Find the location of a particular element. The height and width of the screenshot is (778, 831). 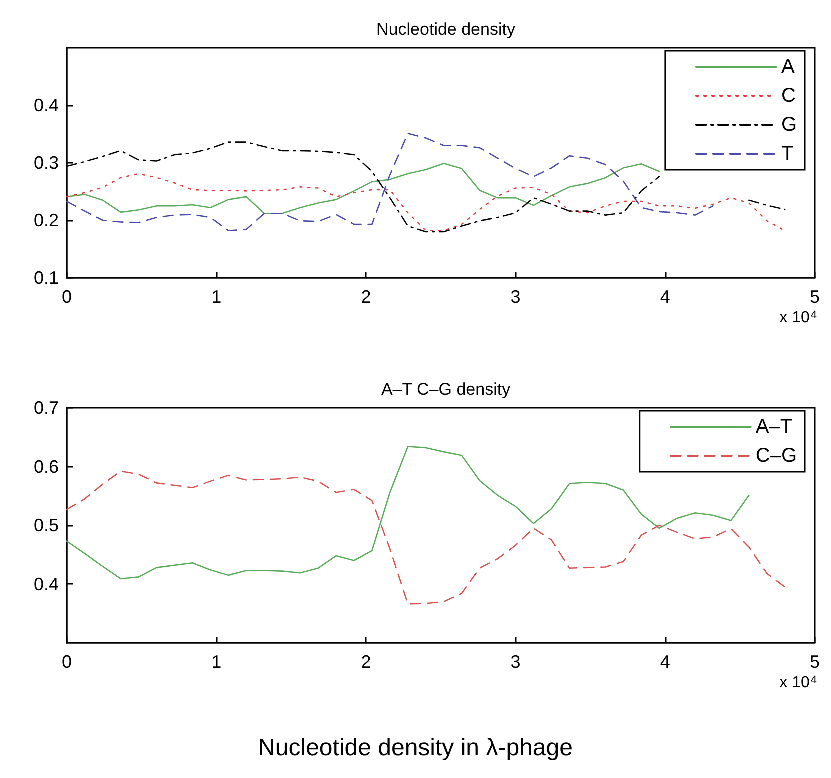

y-tick-label: 0.7 is located at coordinates (46, 408).